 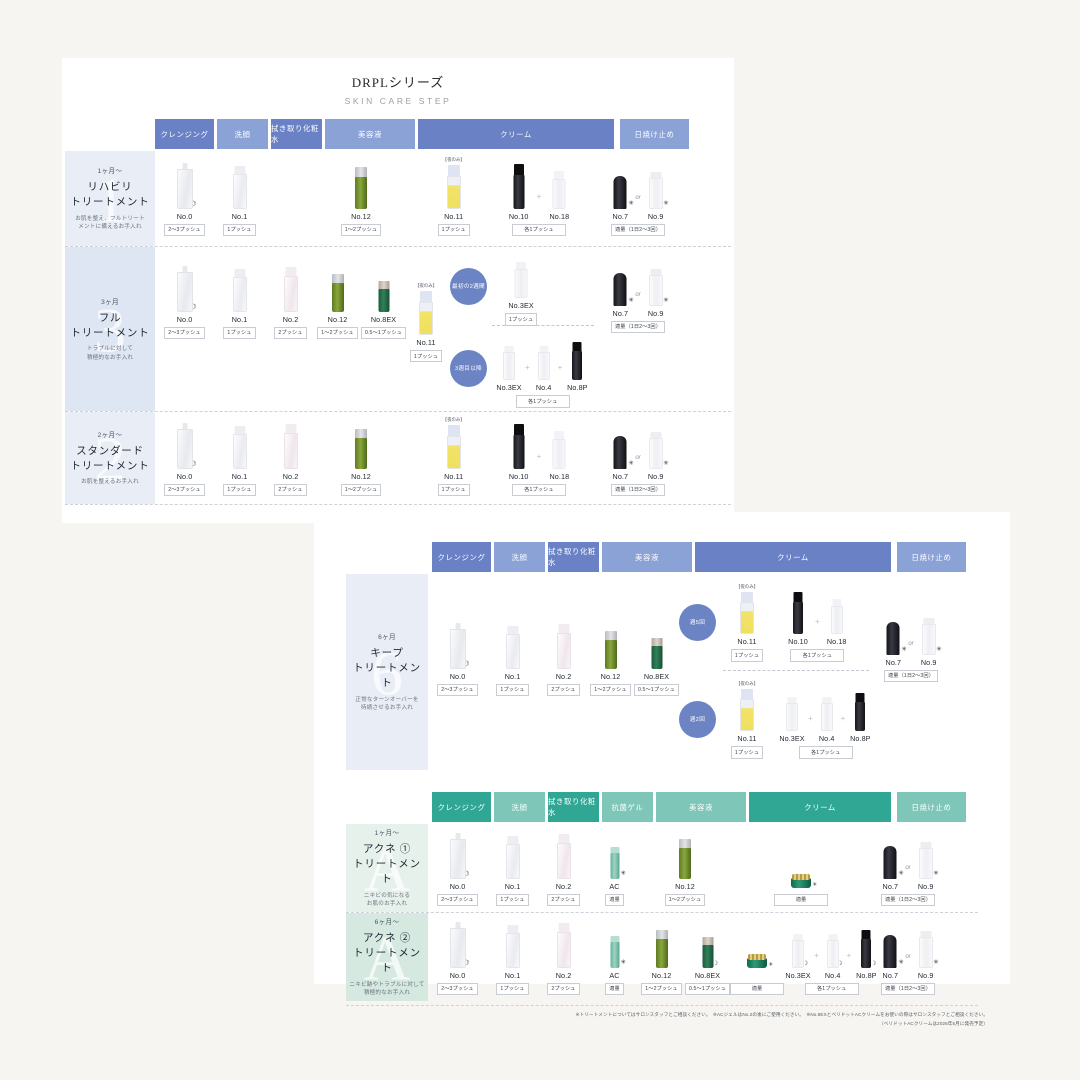 What do you see at coordinates (504, 329) in the screenshot?
I see `cell-full-cream: 【夜のみ】 No.11 1プッシュ 最初の2週間 No.3EX` at bounding box center [504, 329].